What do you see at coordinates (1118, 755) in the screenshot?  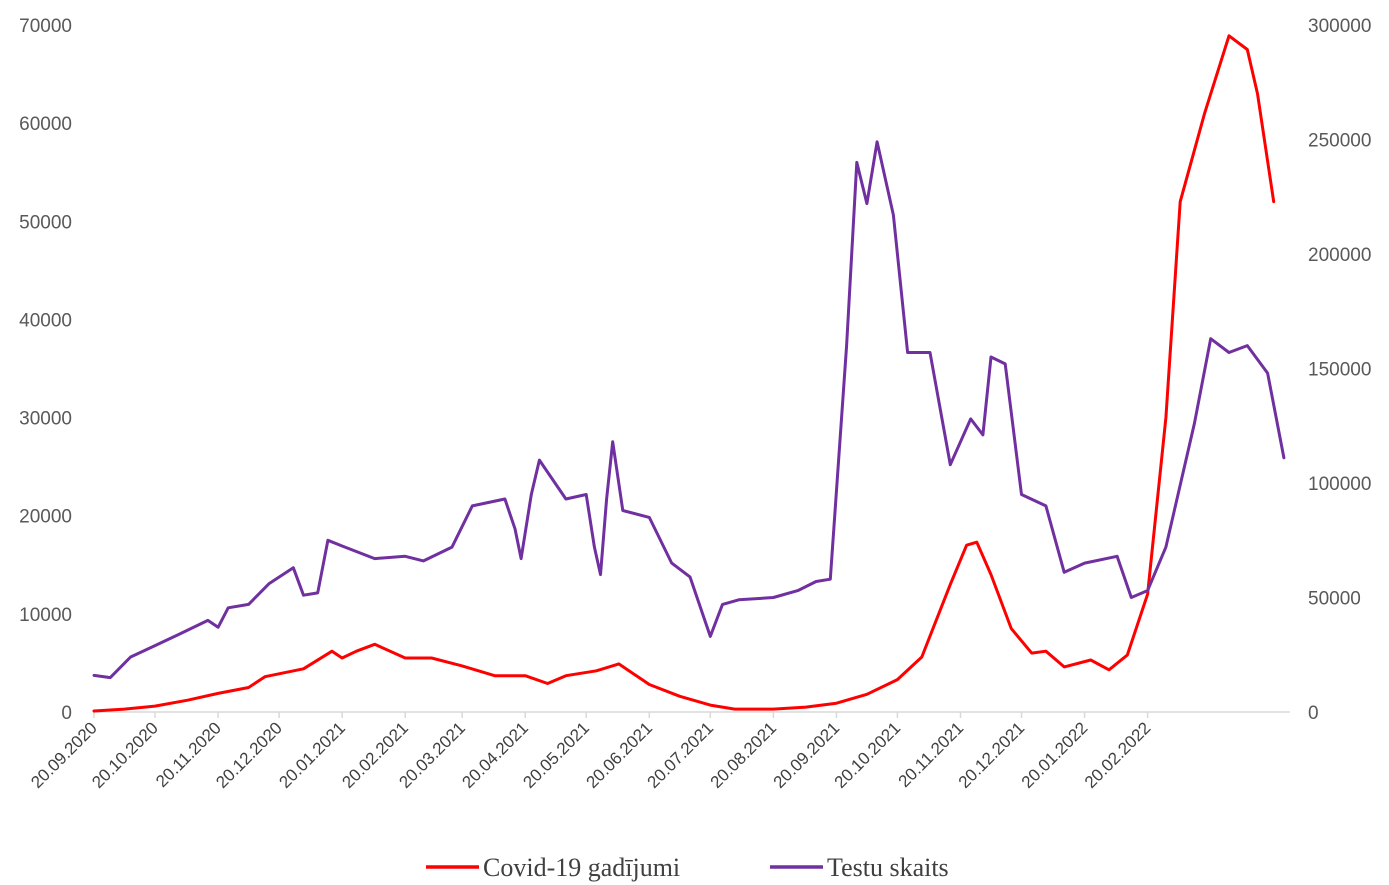 I see `x-tick-label: 20.02.2022` at bounding box center [1118, 755].